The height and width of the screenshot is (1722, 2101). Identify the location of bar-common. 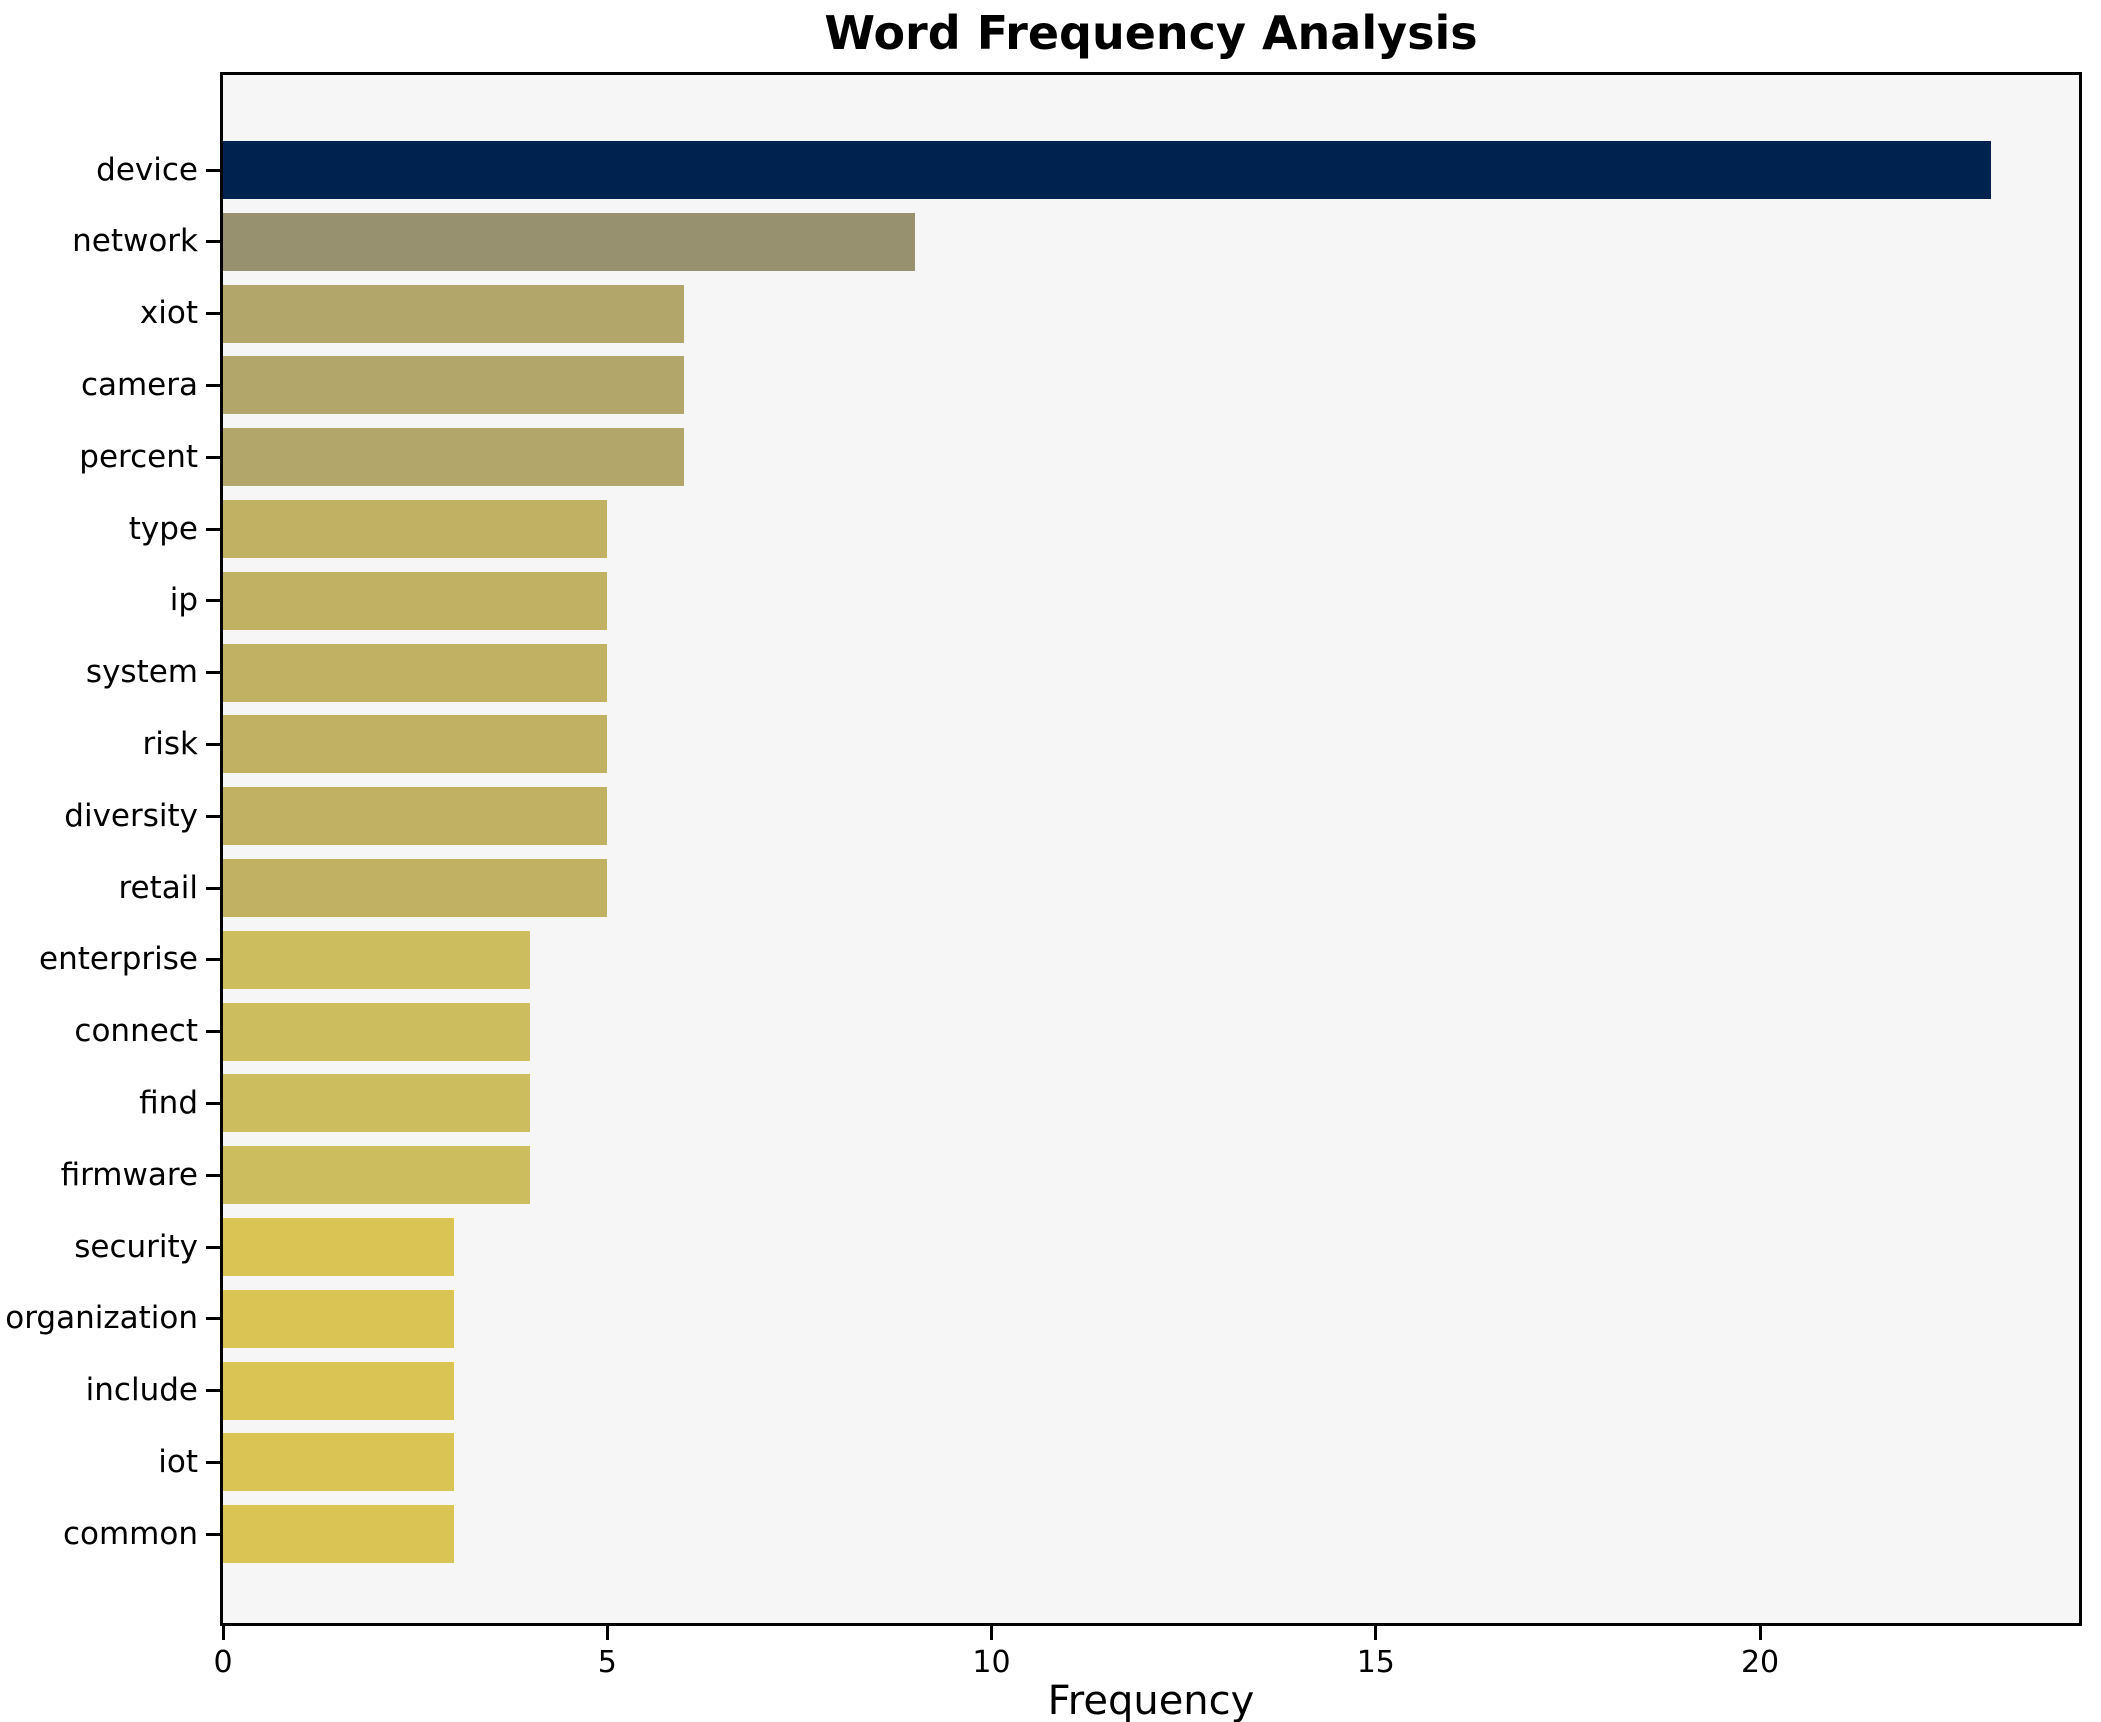
(338, 1534).